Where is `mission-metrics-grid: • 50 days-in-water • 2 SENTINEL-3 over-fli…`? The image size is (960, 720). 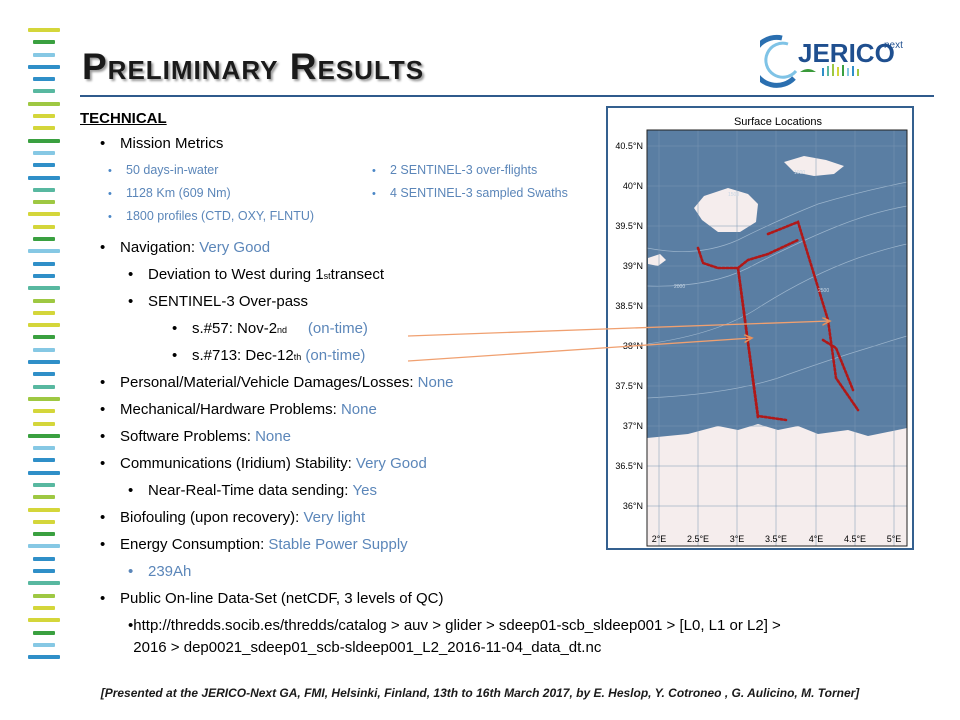 mission-metrics-grid: • 50 days-in-water • 2 SENTINEL-3 over-fli… is located at coordinates (364, 193).